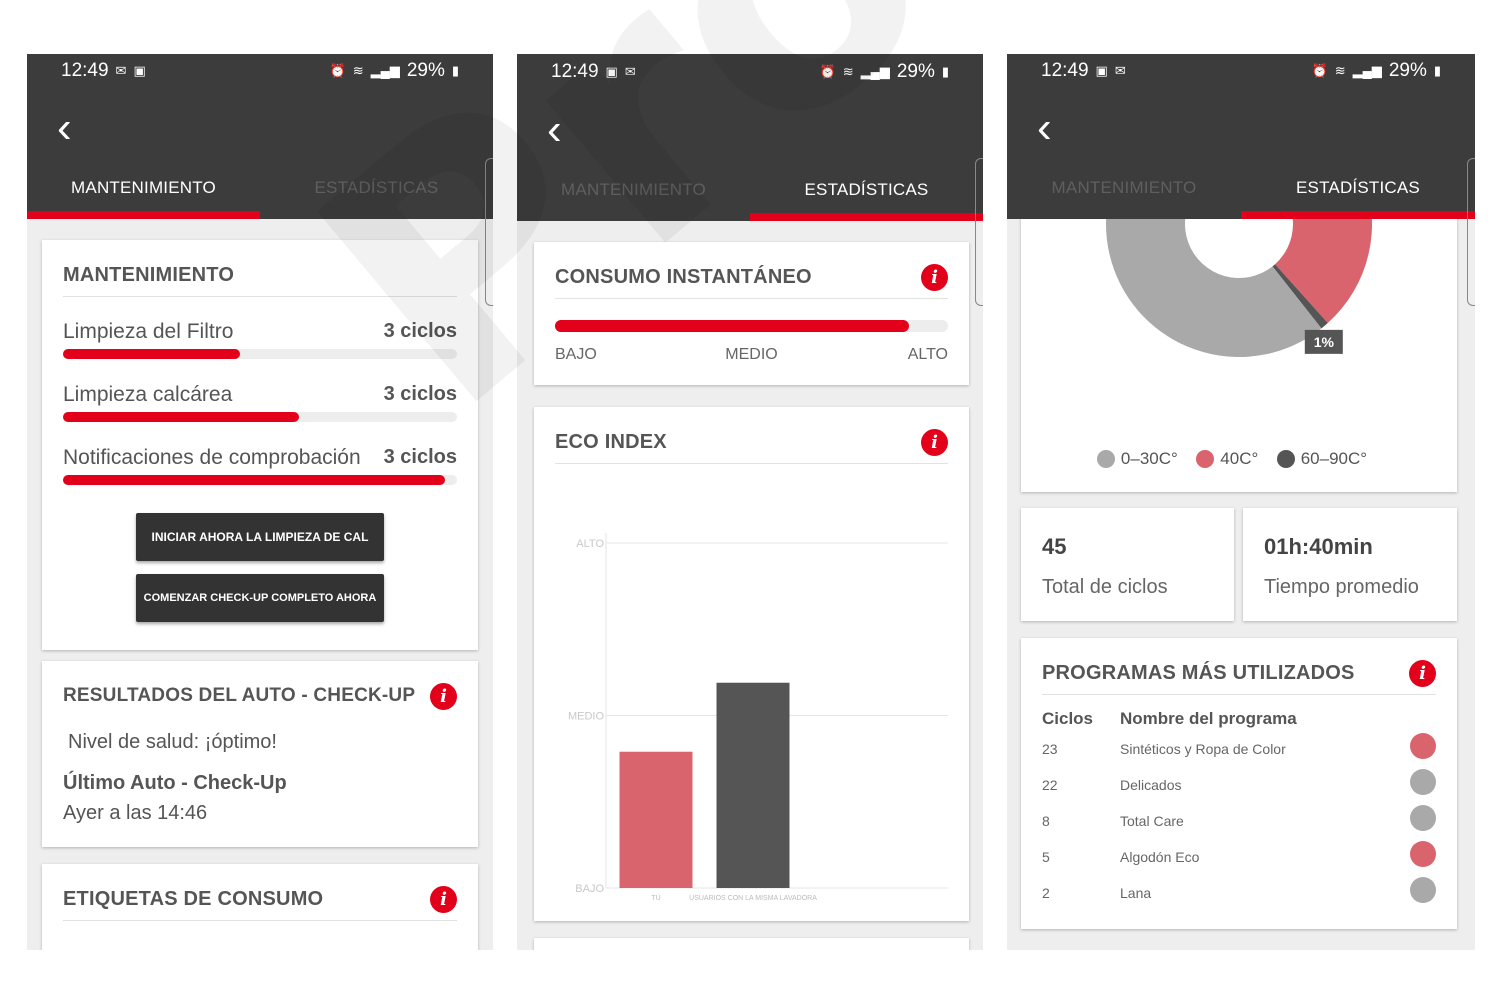 This screenshot has width=1500, height=1000. I want to click on app-bar: ‹ MANTENIMIENTO ESTADÍSTICAS, so click(1241, 153).